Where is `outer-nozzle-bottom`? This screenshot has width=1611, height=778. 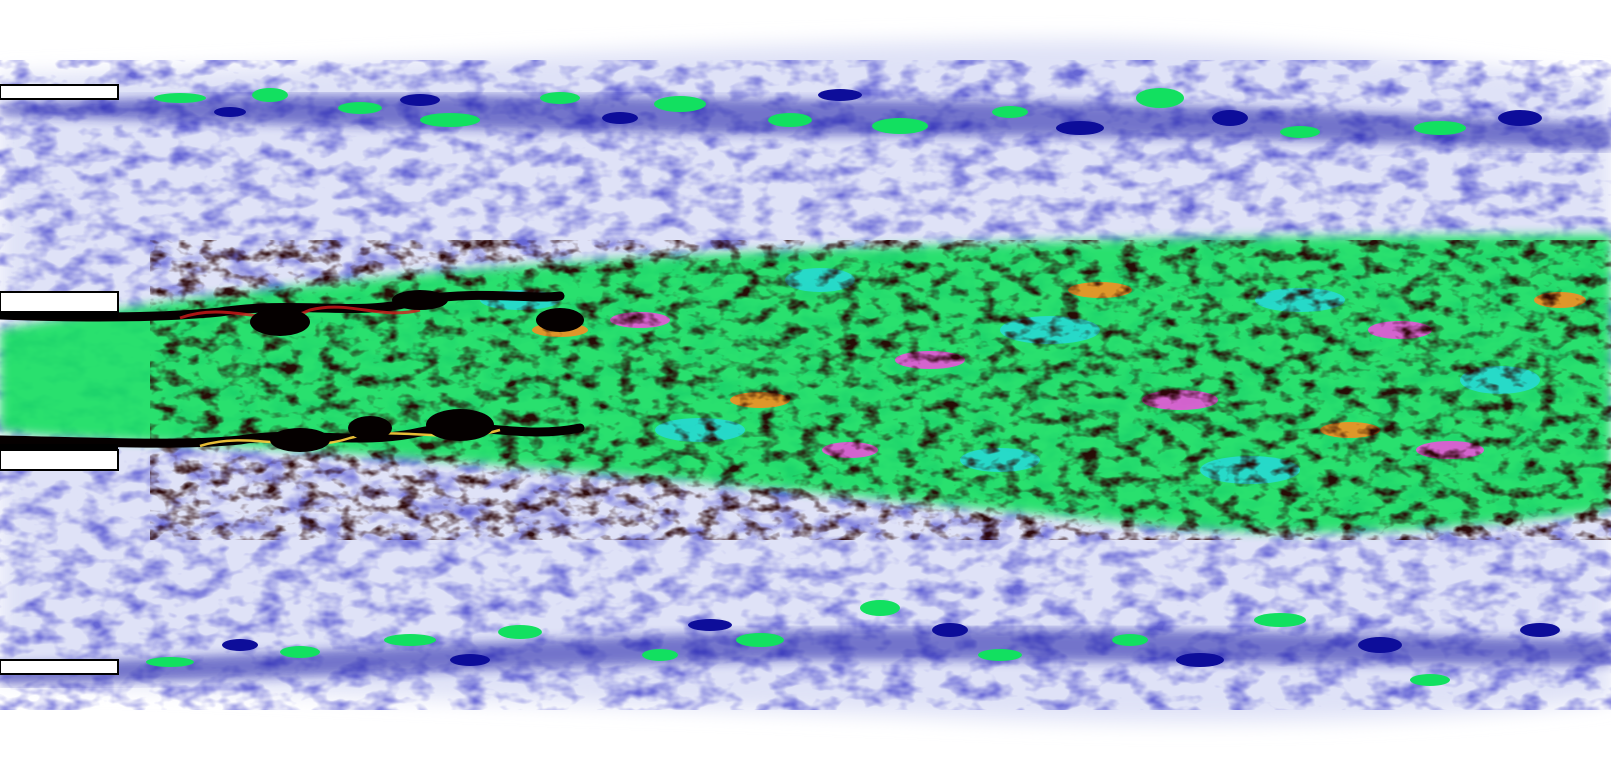
outer-nozzle-bottom is located at coordinates (59, 667).